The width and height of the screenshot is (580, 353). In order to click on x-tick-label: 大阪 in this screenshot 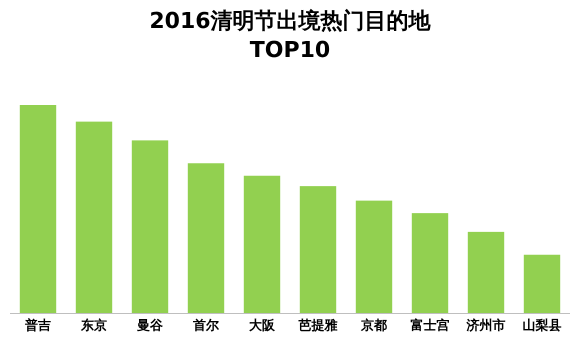, I will do `click(262, 326)`.